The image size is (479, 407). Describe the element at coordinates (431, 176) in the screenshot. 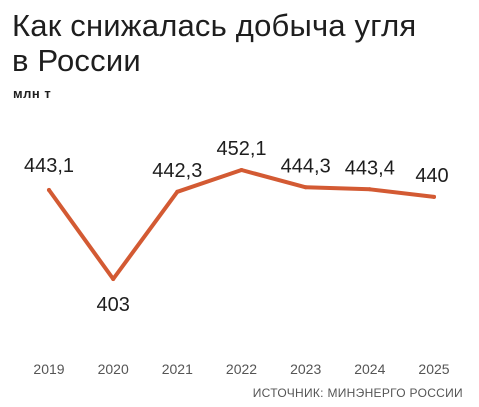

I see `data-label-2025: 440` at that location.